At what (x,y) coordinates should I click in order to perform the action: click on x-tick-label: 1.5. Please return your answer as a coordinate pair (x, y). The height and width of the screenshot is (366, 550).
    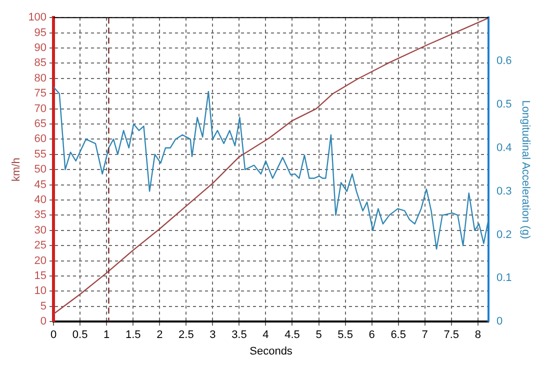
    Looking at the image, I should click on (133, 335).